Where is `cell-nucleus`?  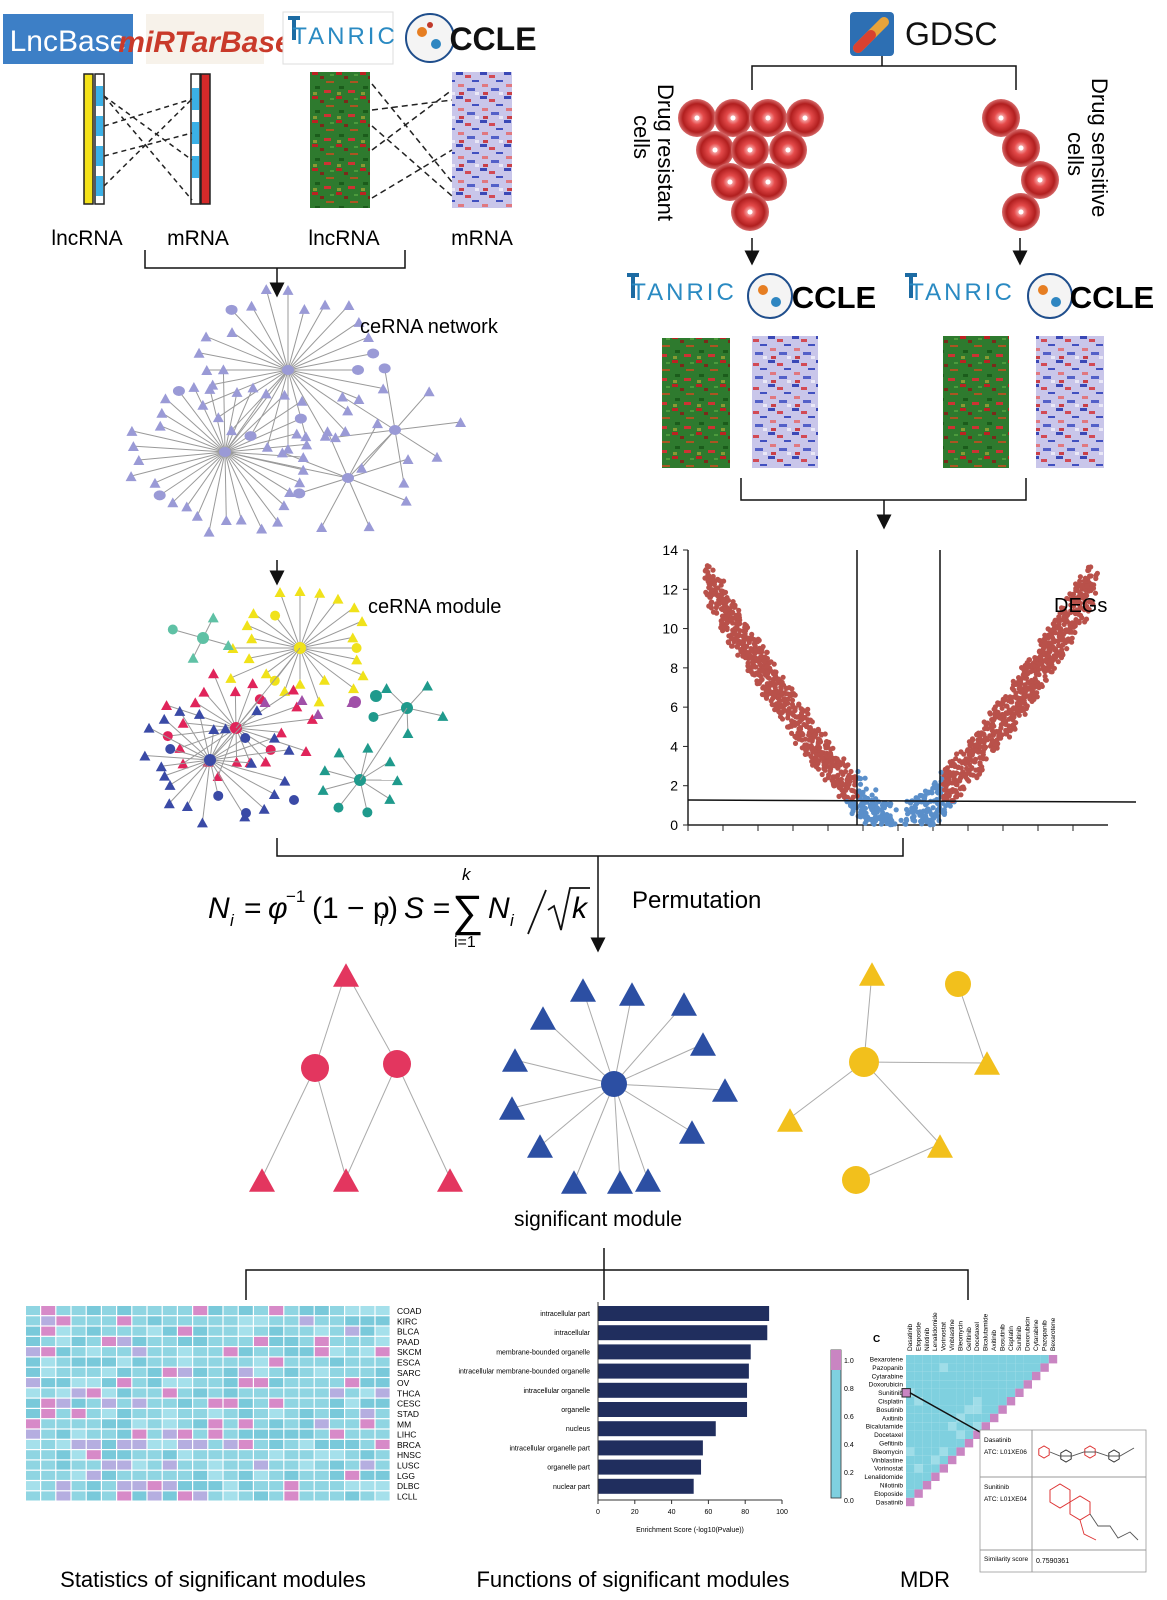
cell-nucleus is located at coordinates (730, 182).